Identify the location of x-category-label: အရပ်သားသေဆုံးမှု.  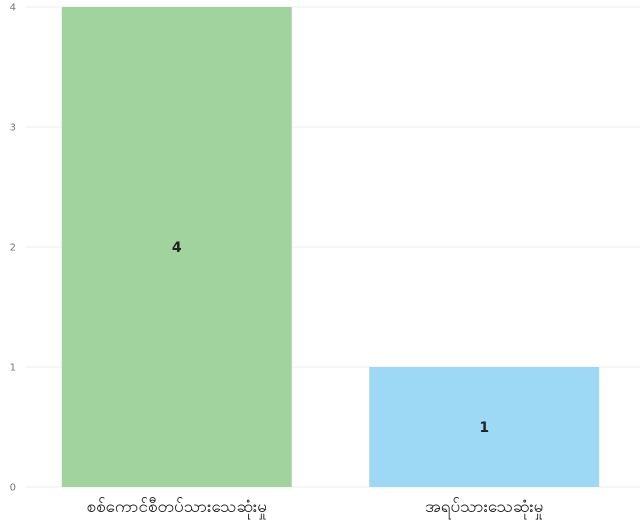
(484, 508).